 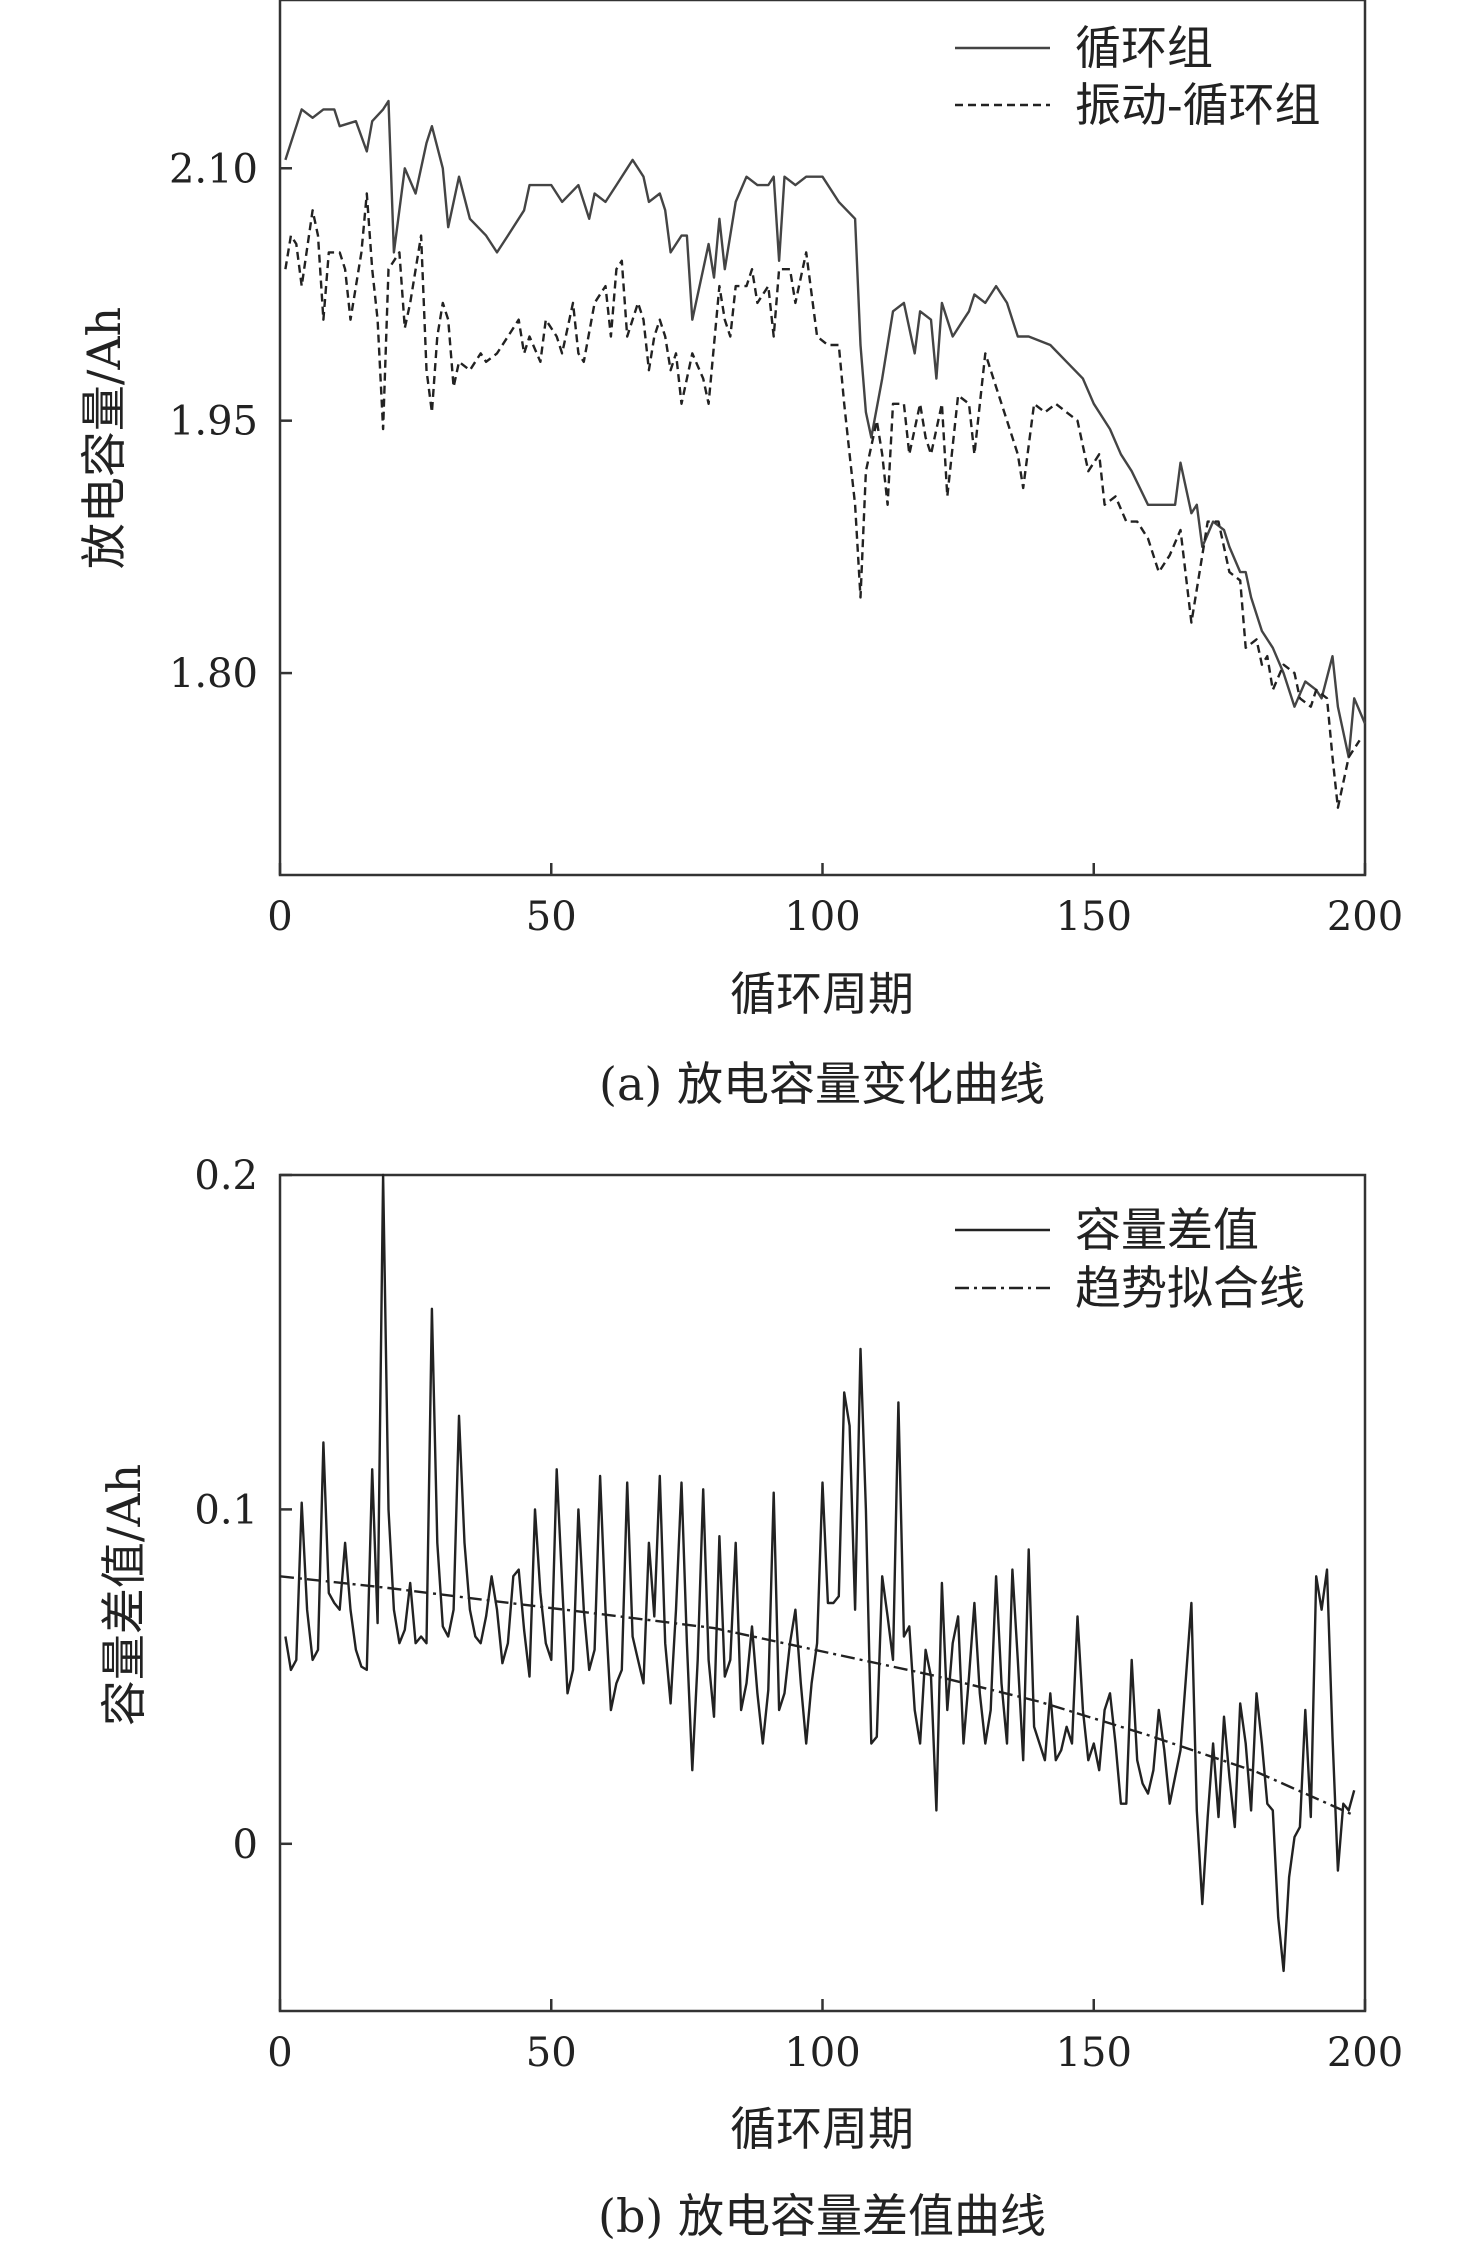 I want to click on panel-b-x-axis-title: 循环周期, so click(x=822, y=2129).